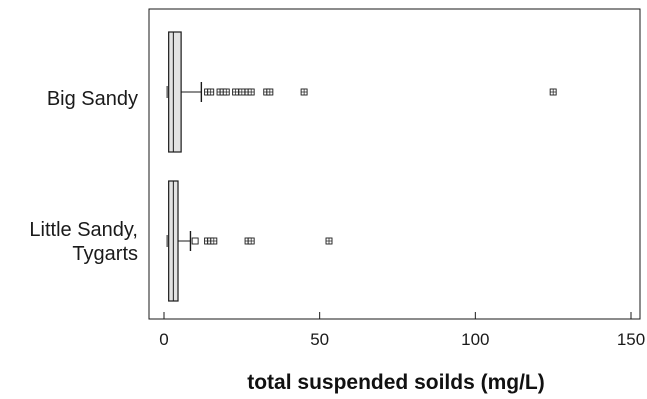  Describe the element at coordinates (184, 166) in the screenshot. I see `box-series` at that location.